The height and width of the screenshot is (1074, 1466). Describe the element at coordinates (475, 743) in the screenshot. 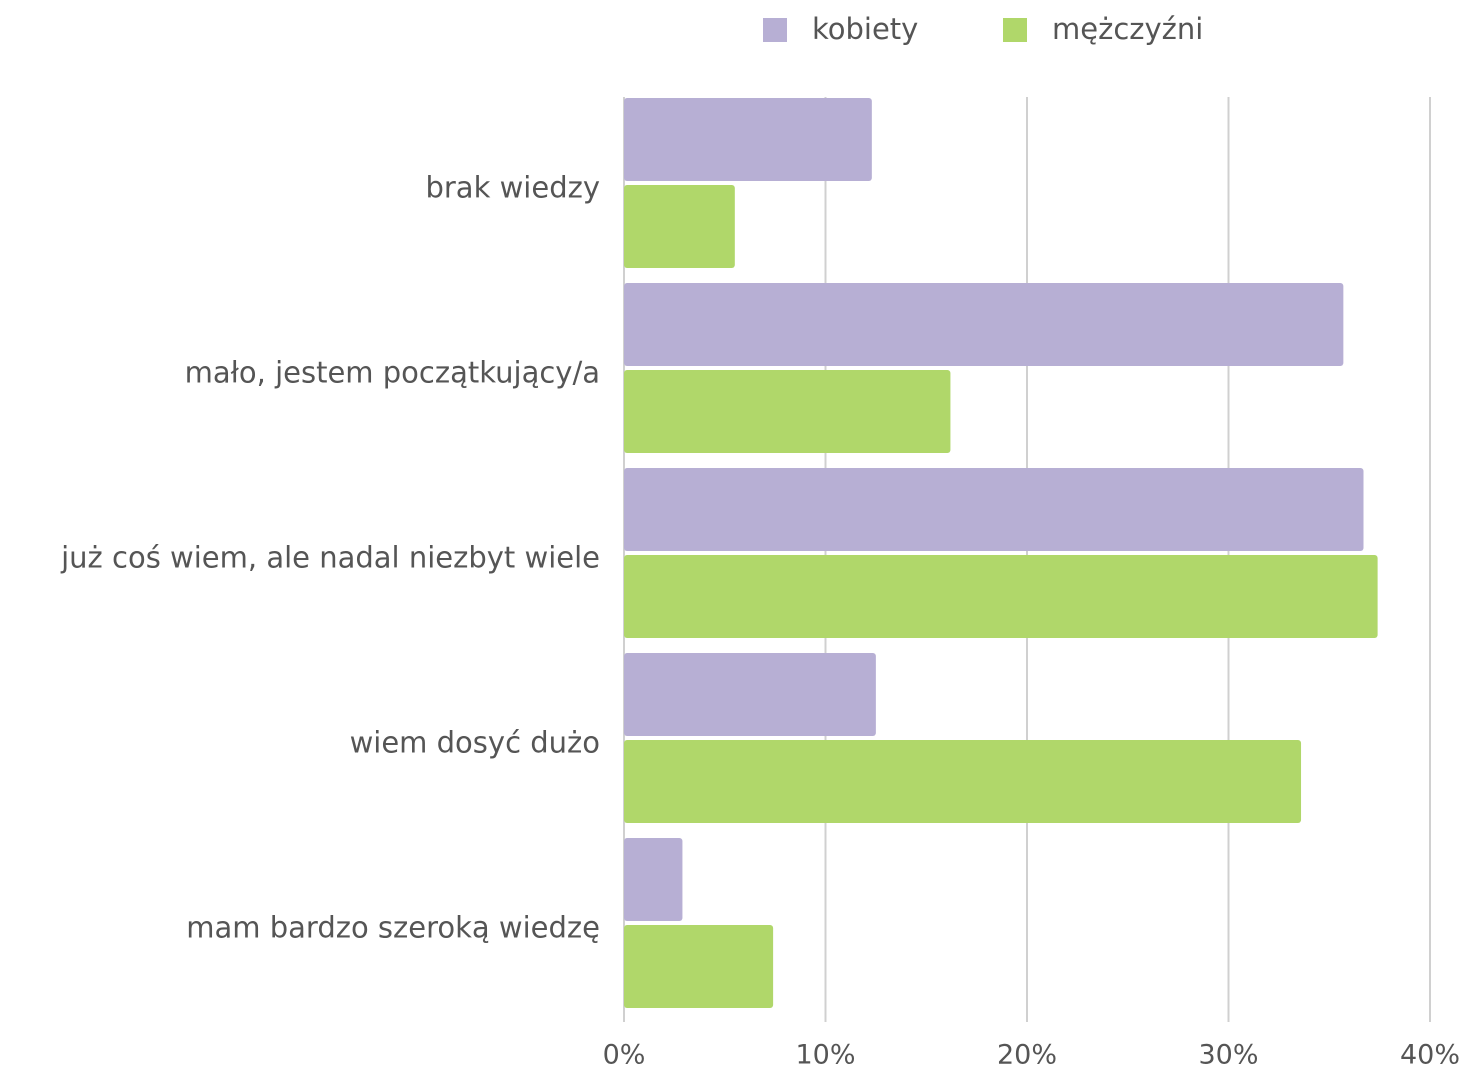

I see `y-tick-label: wiem dosyć dużo` at that location.